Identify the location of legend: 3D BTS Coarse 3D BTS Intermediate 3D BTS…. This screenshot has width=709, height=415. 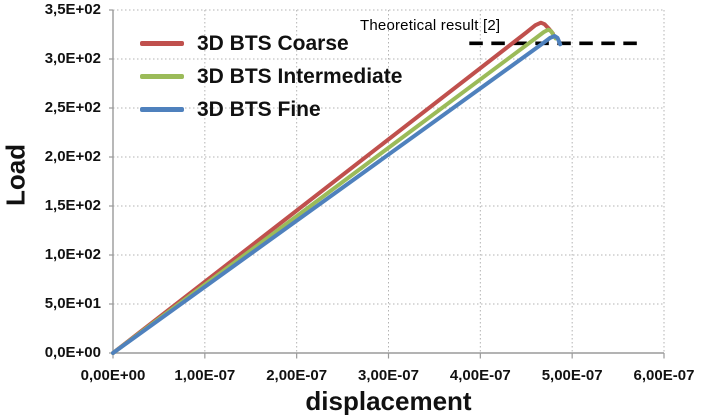
(271, 76).